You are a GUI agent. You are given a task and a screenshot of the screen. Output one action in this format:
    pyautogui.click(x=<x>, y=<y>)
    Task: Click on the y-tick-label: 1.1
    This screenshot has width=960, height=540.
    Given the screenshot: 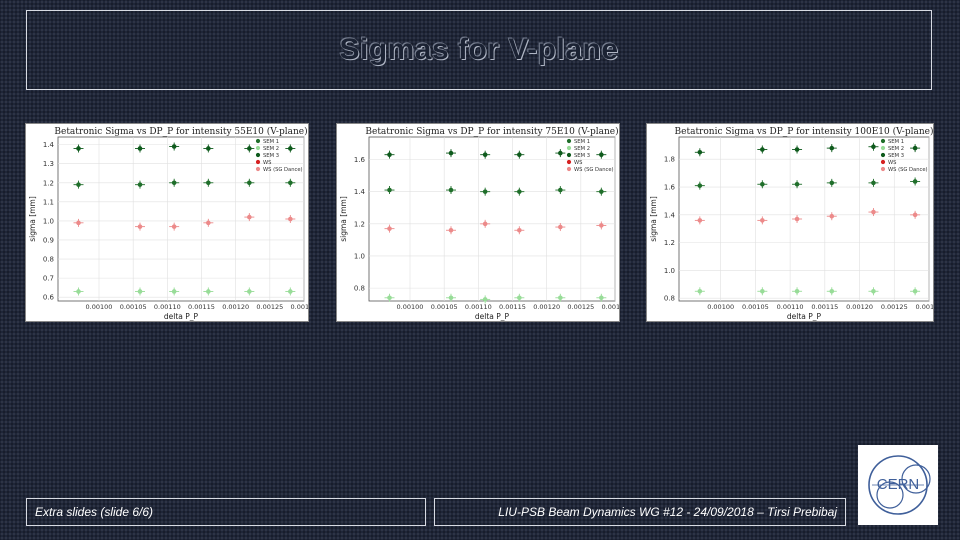 What is the action you would take?
    pyautogui.click(x=48, y=202)
    